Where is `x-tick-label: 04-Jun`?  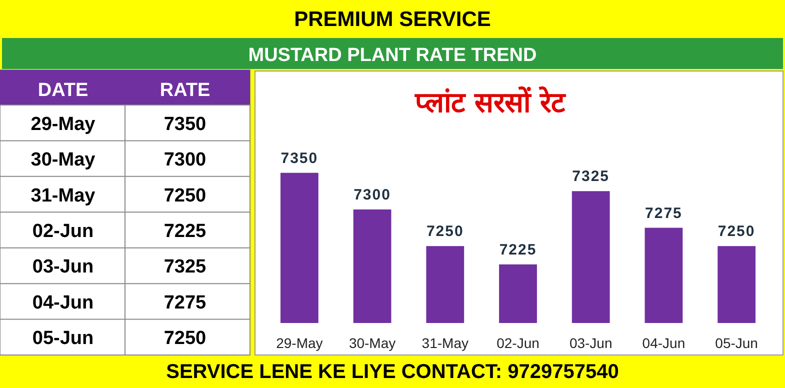
x-tick-label: 04-Jun is located at coordinates (664, 343).